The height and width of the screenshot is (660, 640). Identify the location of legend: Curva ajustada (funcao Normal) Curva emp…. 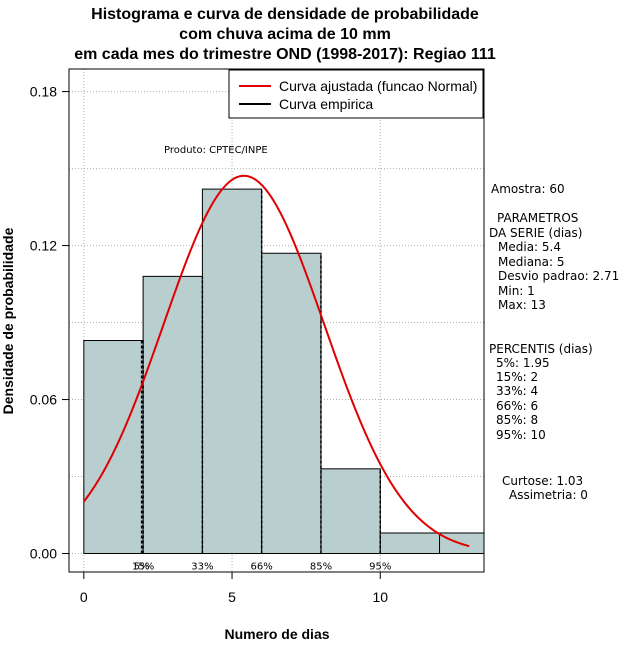
(356, 94).